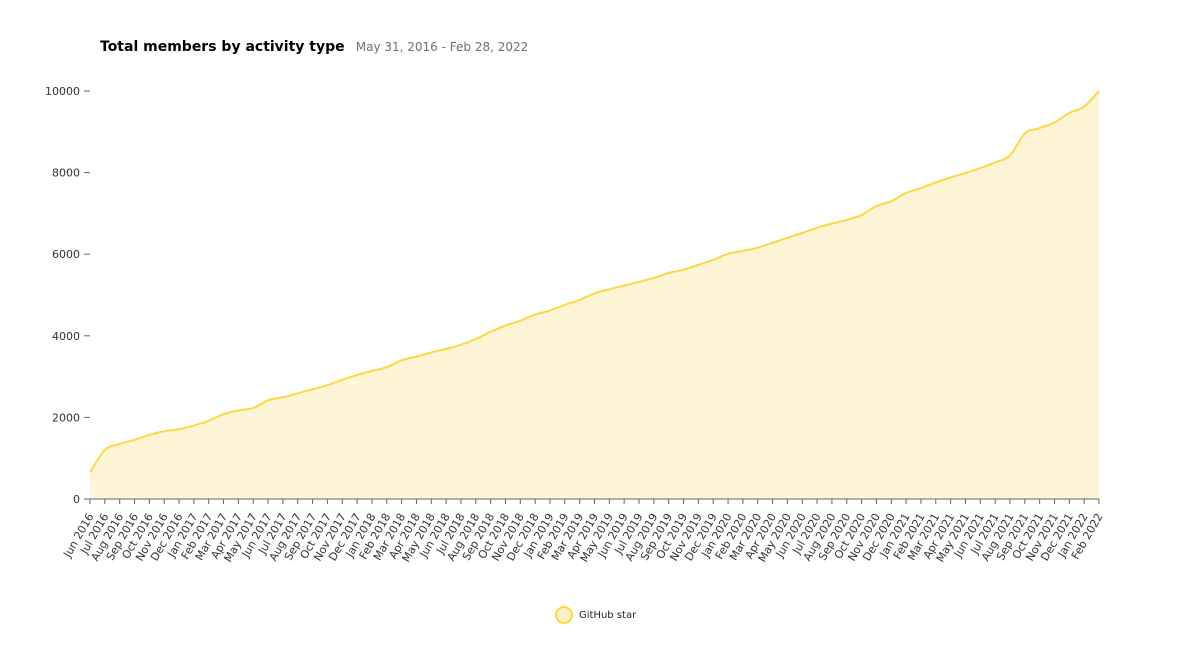 The image size is (1189, 660). Describe the element at coordinates (608, 615) in the screenshot. I see `legend-label: GitHub star` at that location.